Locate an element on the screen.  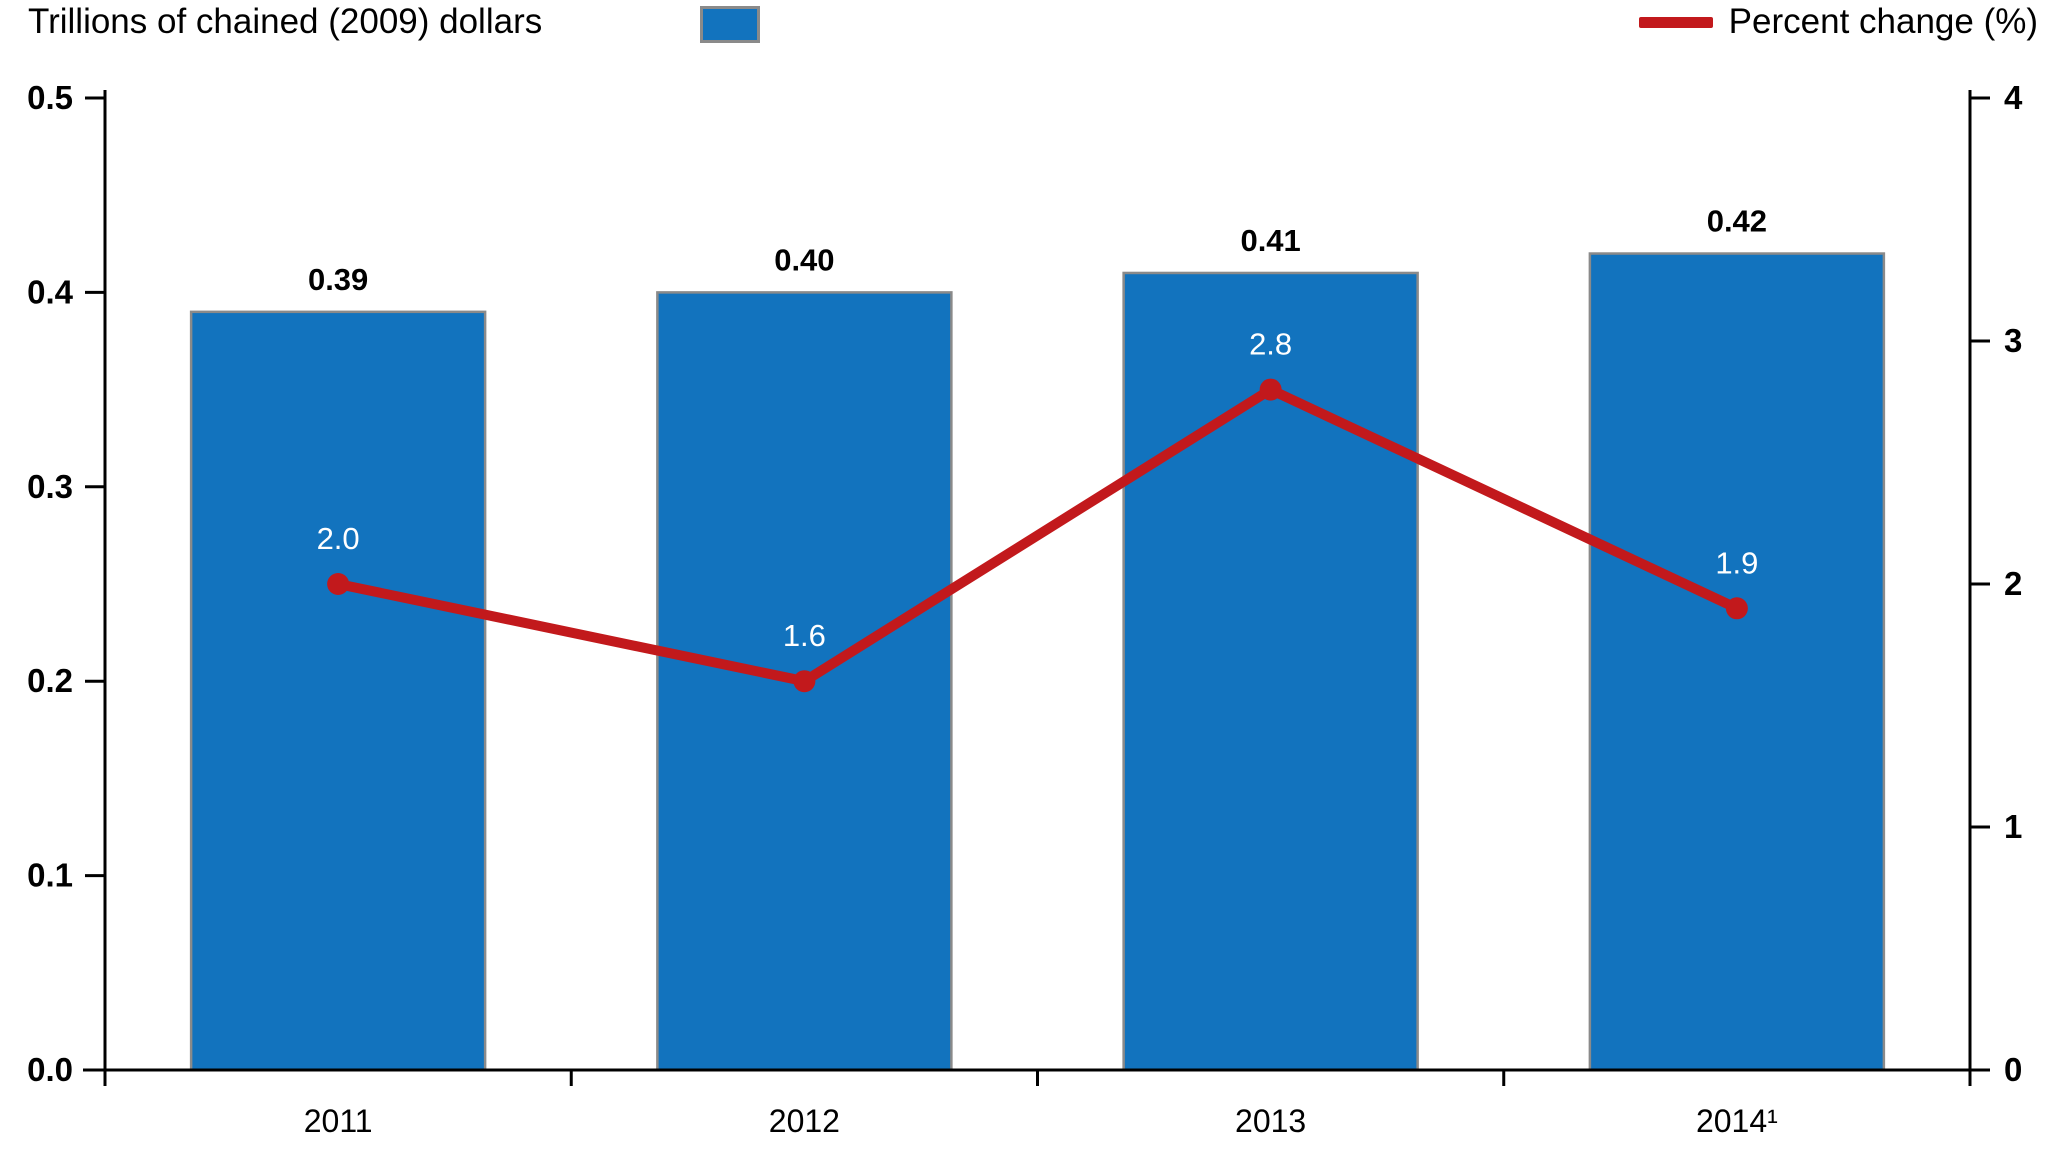
line-point-2011 is located at coordinates (338, 584).